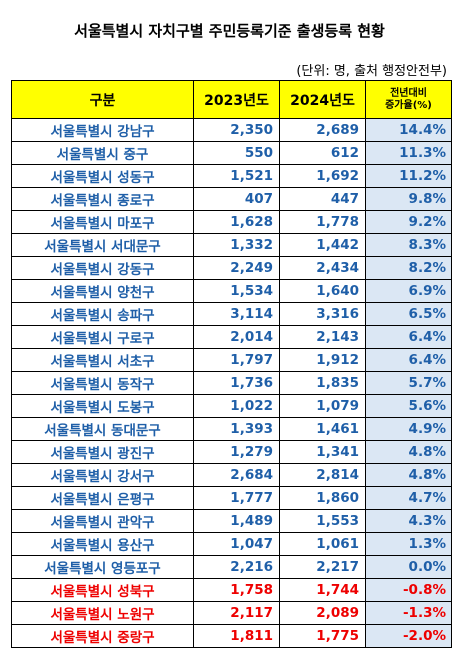 Image resolution: width=459 pixels, height=672 pixels. I want to click on count-2024-cell: 2,089, so click(322, 613).